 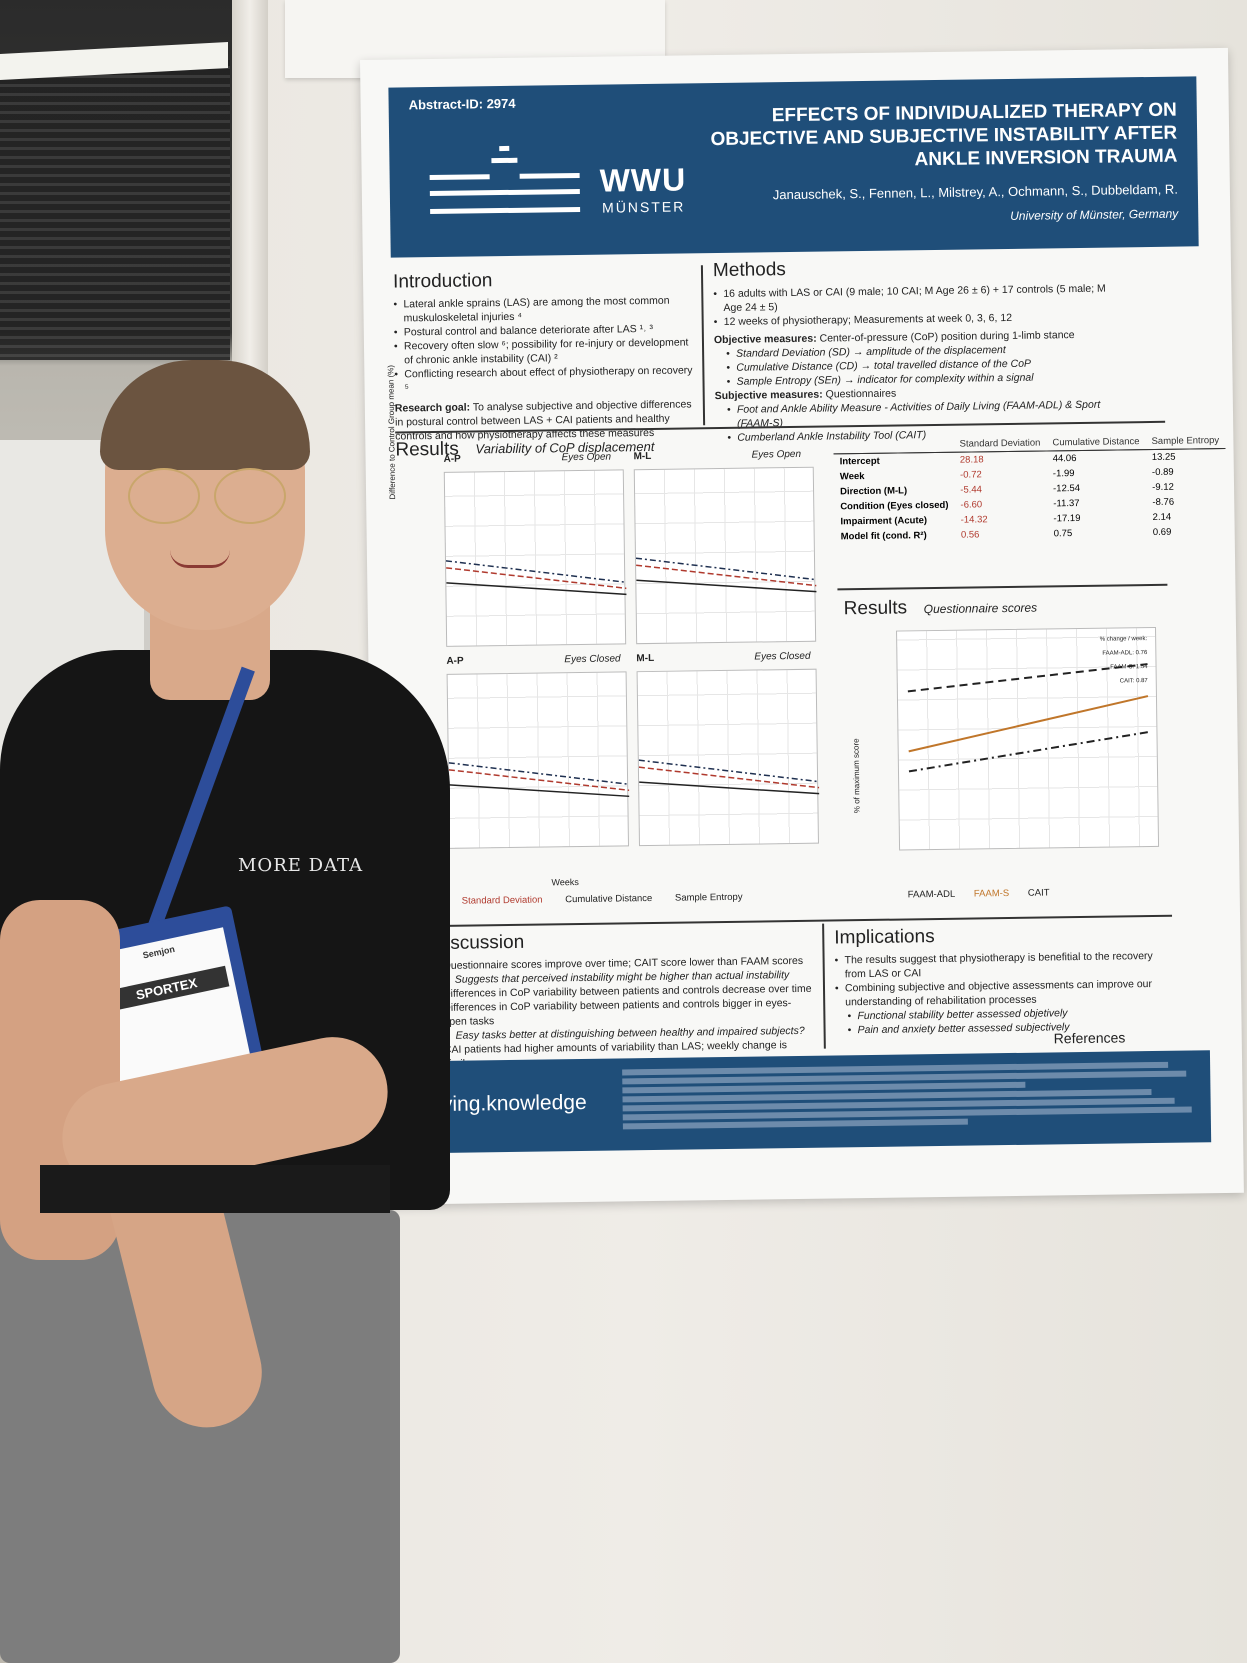 I want to click on table-header: Cumulative Distance, so click(x=1096, y=442).